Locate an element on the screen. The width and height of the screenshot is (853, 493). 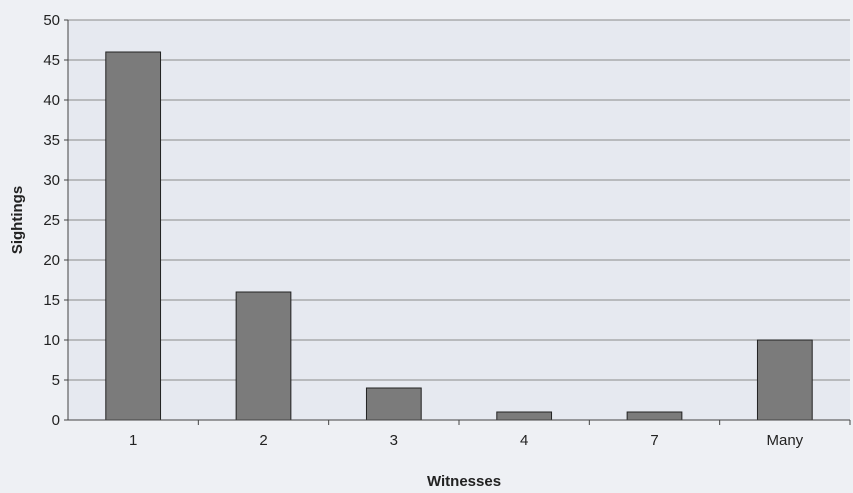
y-axis-title: Sightings is located at coordinates (17, 220).